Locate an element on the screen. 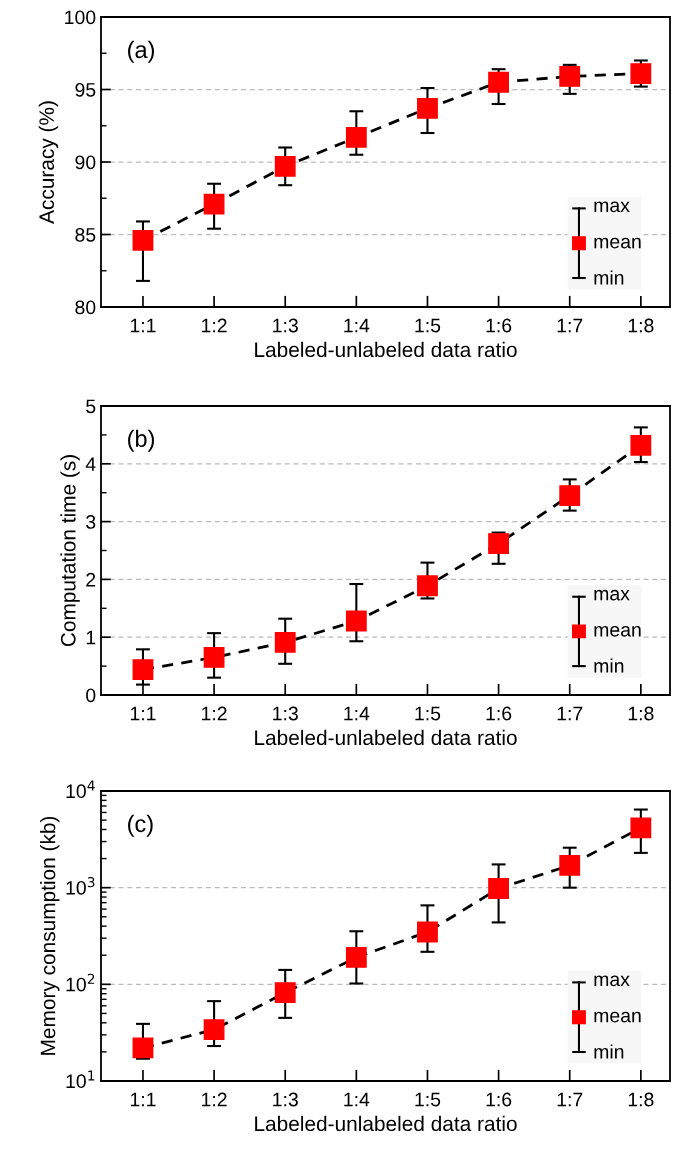 The image size is (673, 1153). y-tick-label: 85 is located at coordinates (85, 234).